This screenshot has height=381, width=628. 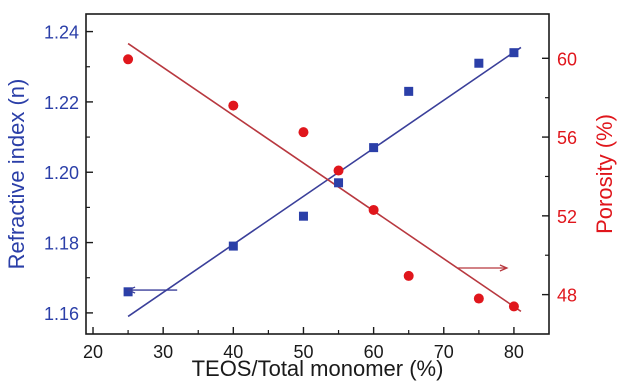 I want to click on x-tick-label: 50, so click(x=303, y=352).